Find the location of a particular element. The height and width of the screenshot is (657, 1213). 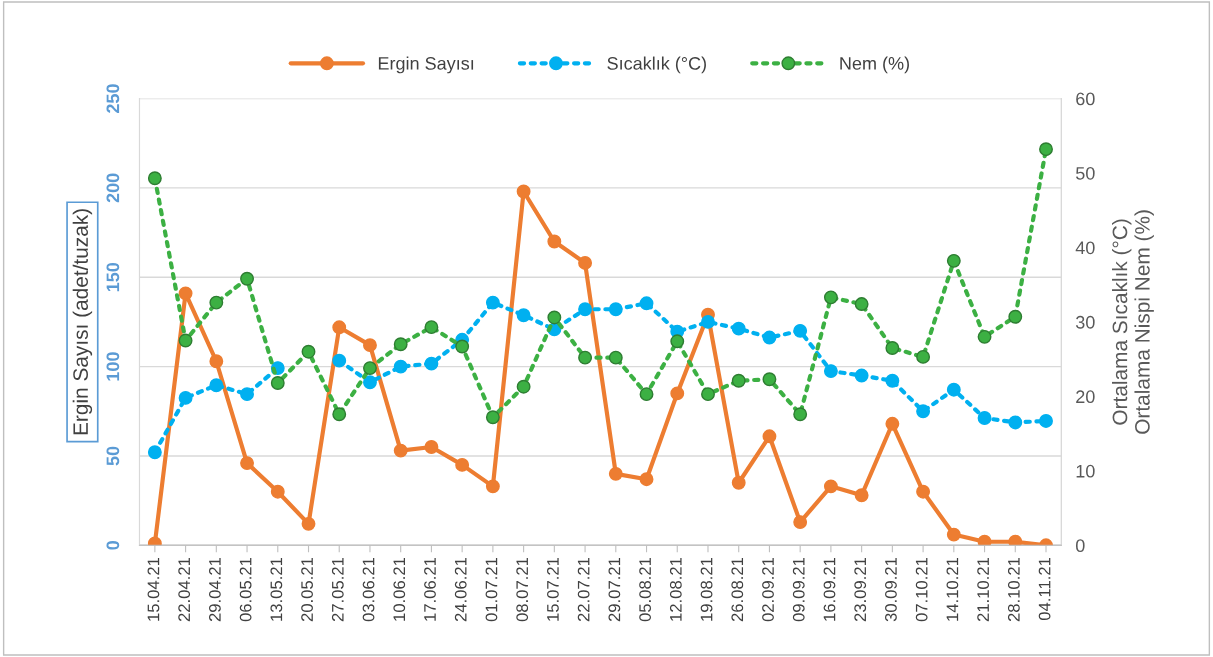

y2-tick-label: 50 is located at coordinates (1085, 173).